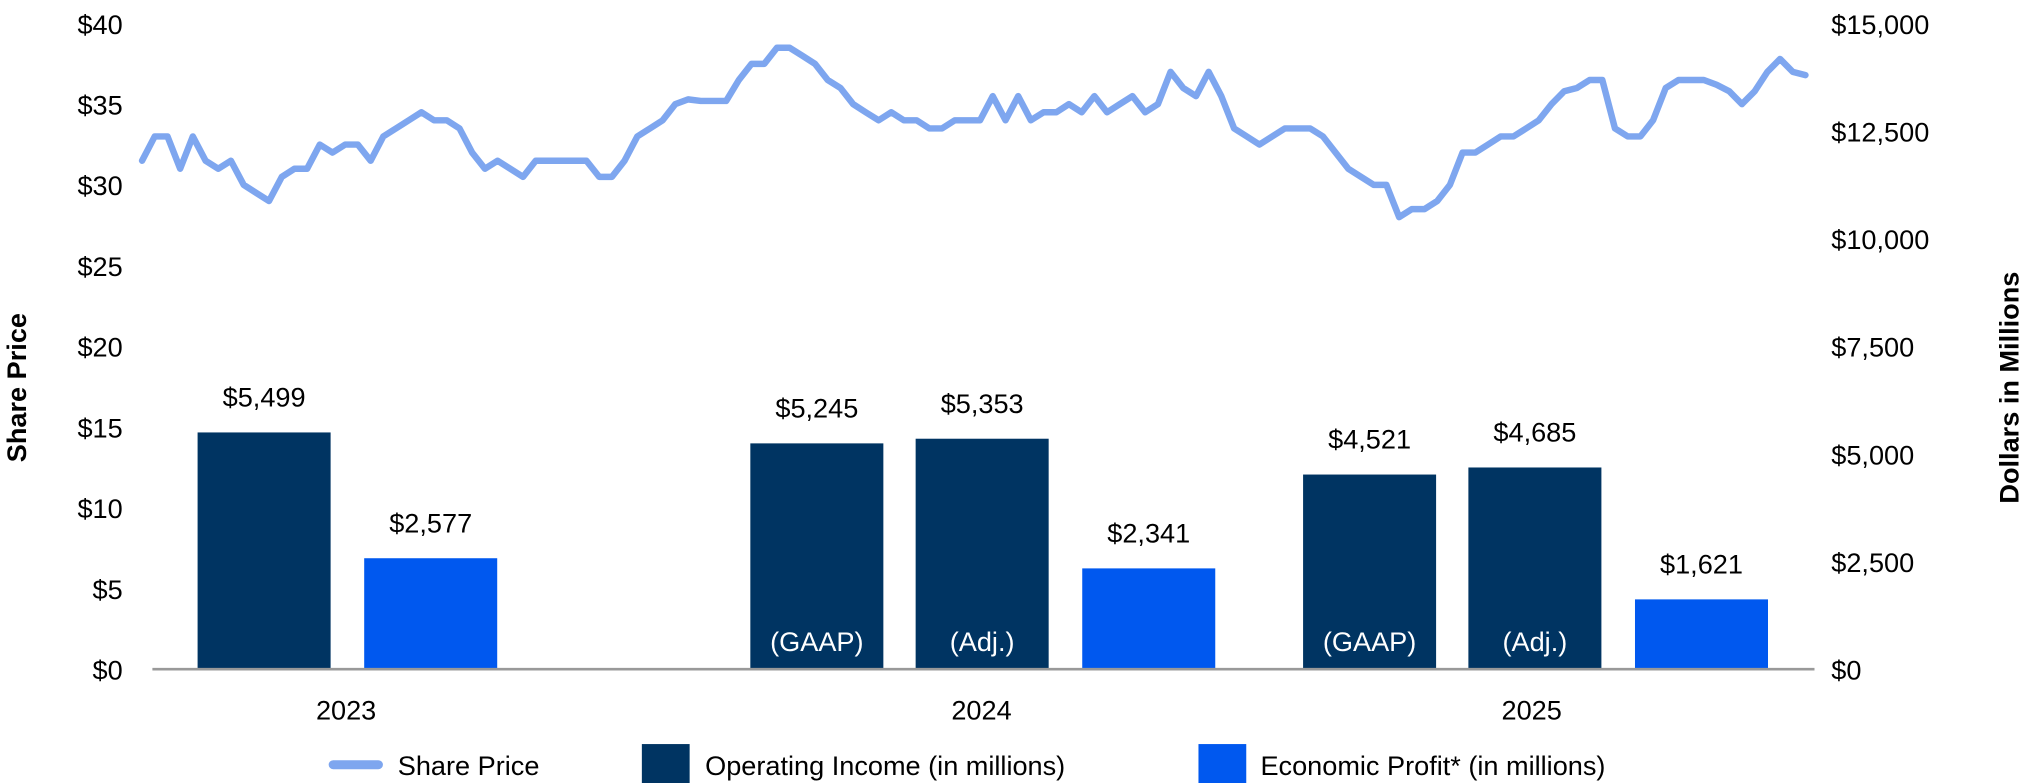 This screenshot has height=783, width=2025. I want to click on right-tick-label: $12,500, so click(1880, 131).